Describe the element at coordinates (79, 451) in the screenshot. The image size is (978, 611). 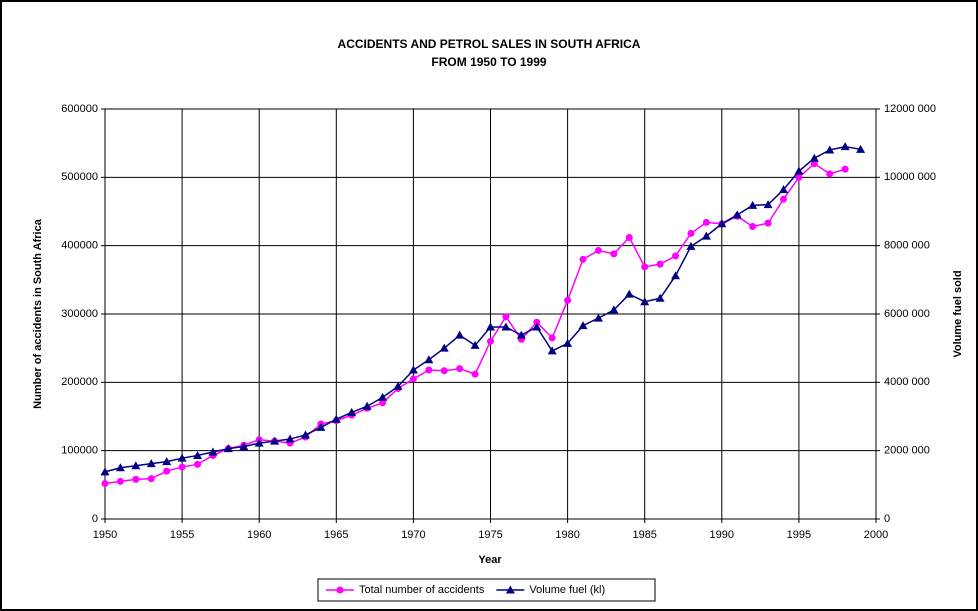
I see `y-tick-label: 100000` at that location.